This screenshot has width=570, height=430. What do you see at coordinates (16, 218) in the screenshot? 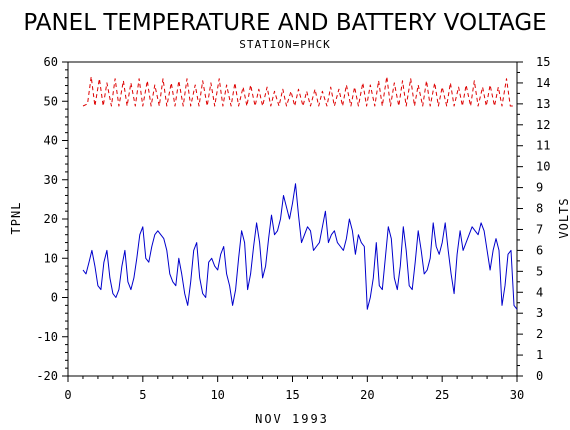
I see `y-axis-label: TPNL` at bounding box center [16, 218].